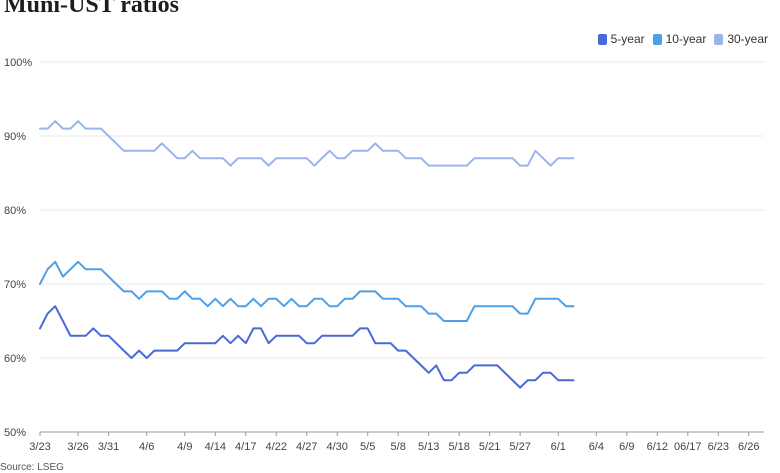  Describe the element at coordinates (77, 447) in the screenshot. I see `x-tick-label: 3/26` at that location.